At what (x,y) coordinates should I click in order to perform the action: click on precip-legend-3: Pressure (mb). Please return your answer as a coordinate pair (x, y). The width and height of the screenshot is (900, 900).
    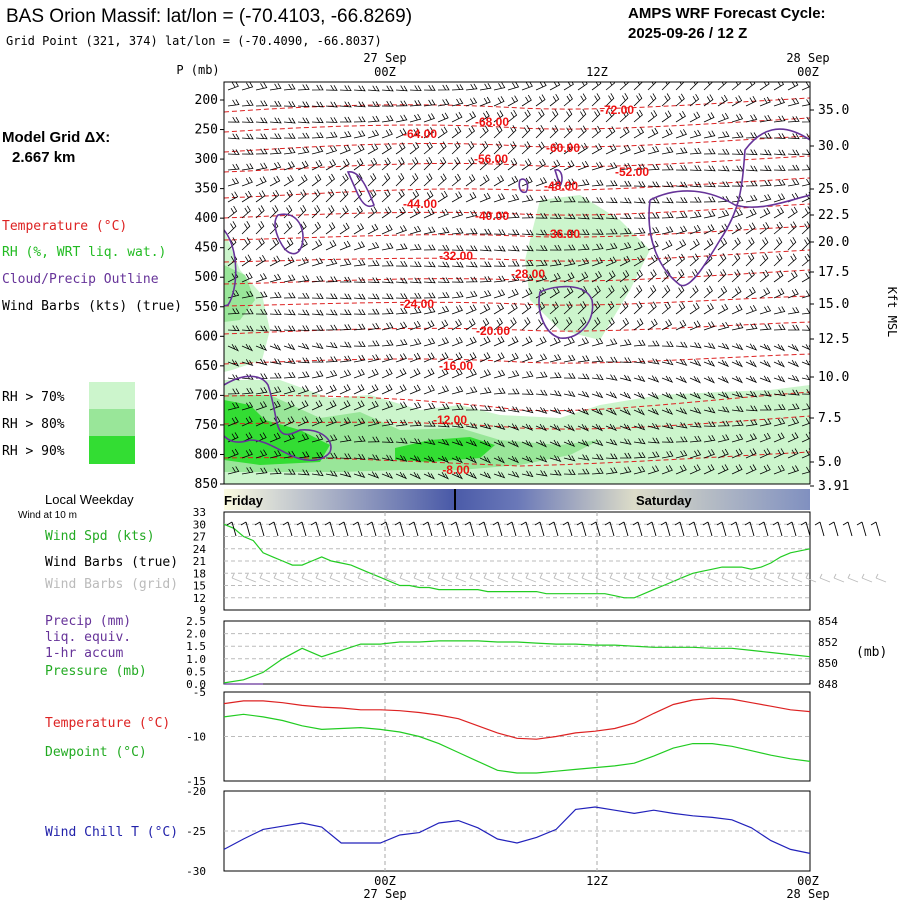
    Looking at the image, I should click on (96, 671).